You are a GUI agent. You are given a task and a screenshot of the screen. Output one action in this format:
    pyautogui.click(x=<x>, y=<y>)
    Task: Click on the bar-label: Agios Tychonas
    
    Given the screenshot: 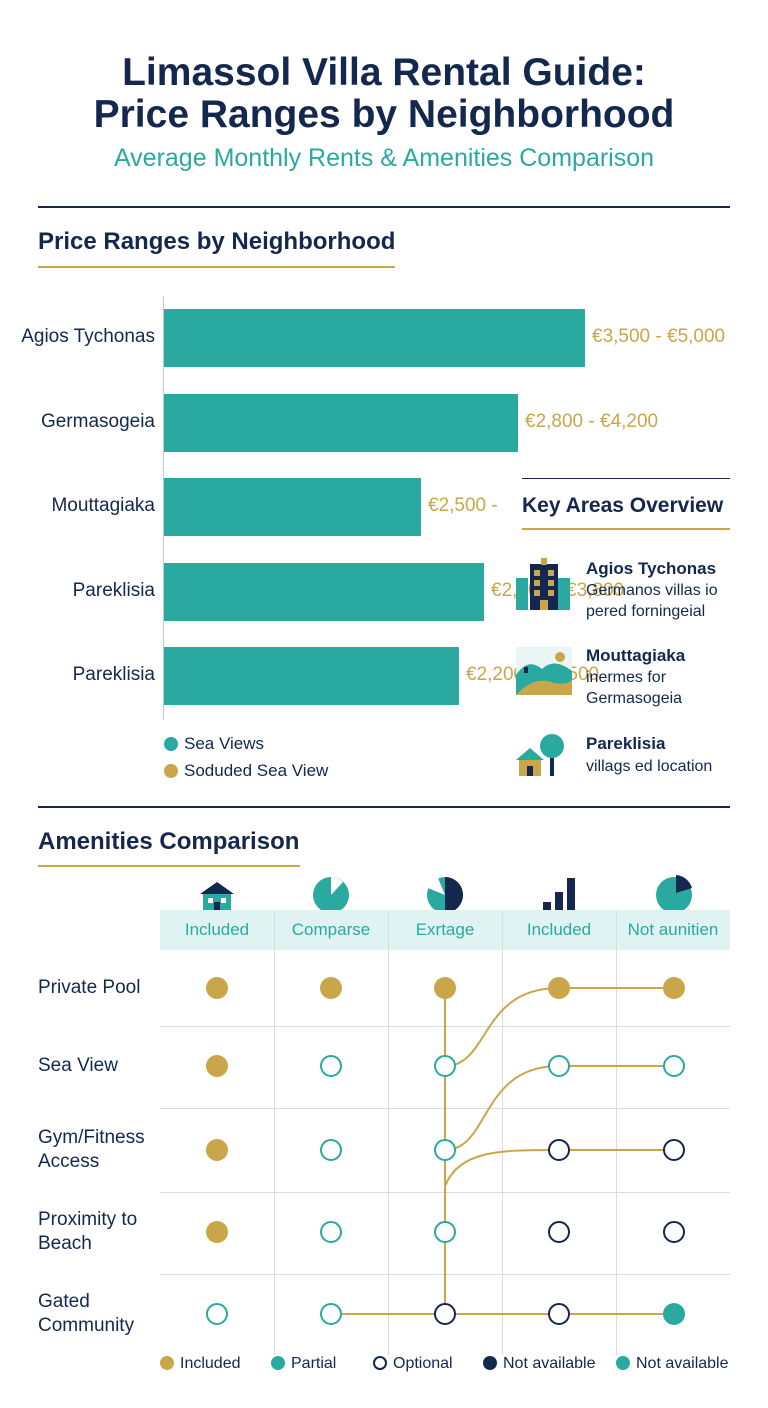 What is the action you would take?
    pyautogui.click(x=88, y=336)
    